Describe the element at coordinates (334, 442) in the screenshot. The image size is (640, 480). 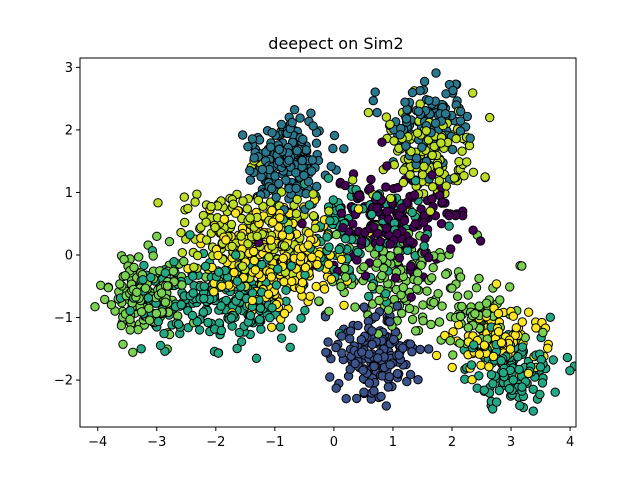
I see `x-tick-label: 0` at that location.